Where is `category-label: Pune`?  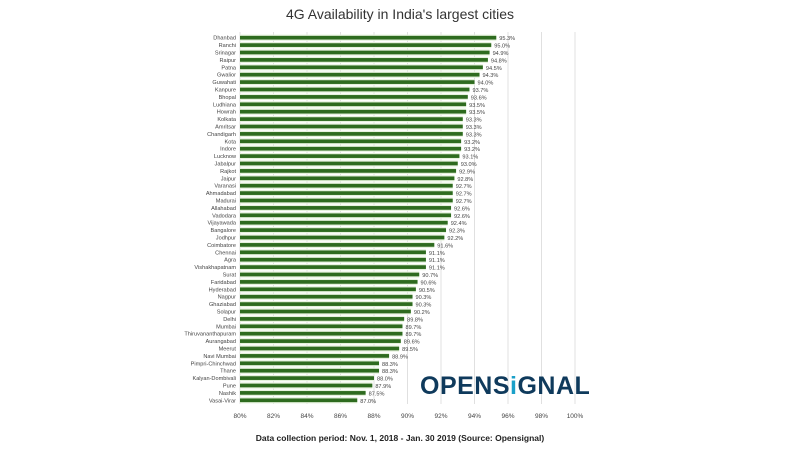 category-label: Pune is located at coordinates (229, 387).